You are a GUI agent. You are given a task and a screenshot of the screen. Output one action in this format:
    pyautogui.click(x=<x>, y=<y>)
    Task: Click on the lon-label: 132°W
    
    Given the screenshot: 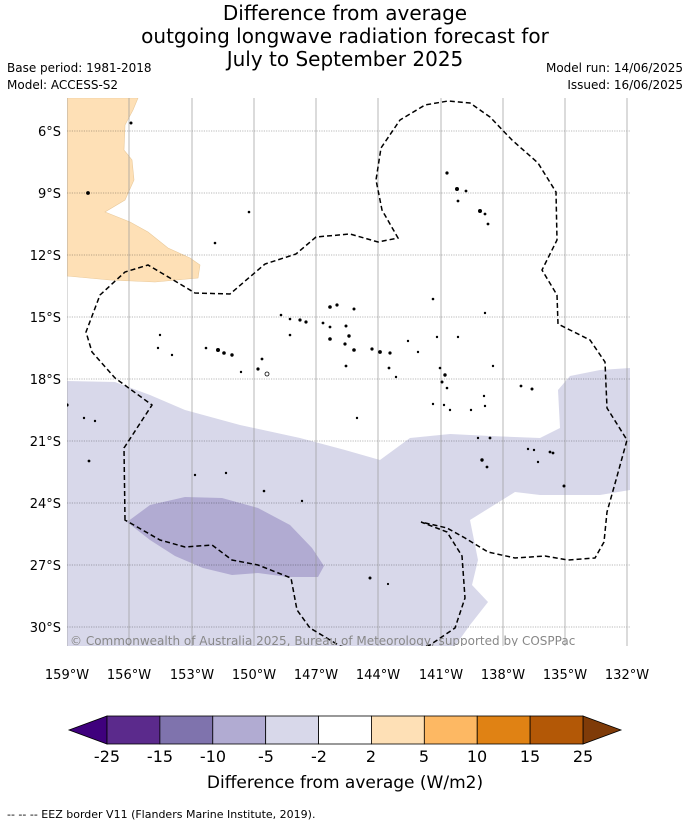 What is the action you would take?
    pyautogui.click(x=627, y=675)
    